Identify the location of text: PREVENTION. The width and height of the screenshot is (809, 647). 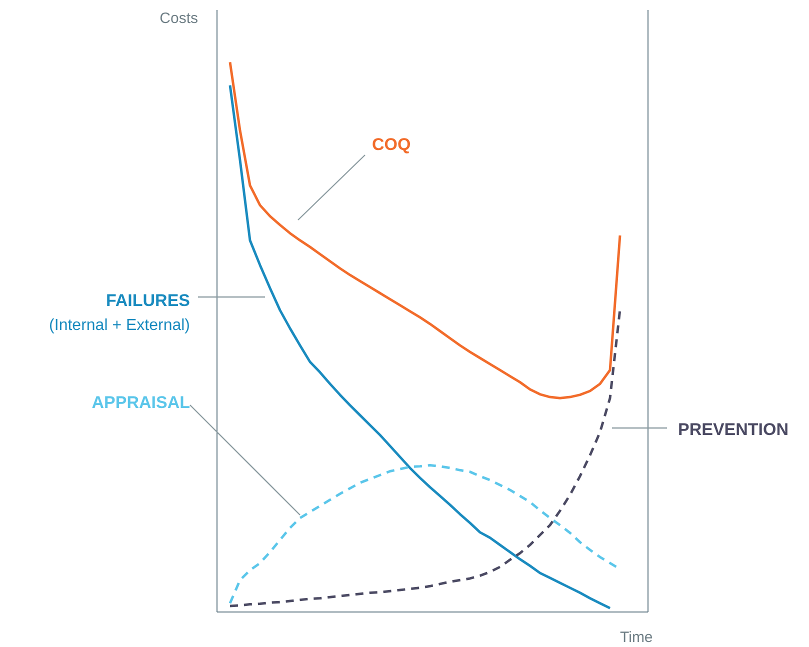
(733, 429).